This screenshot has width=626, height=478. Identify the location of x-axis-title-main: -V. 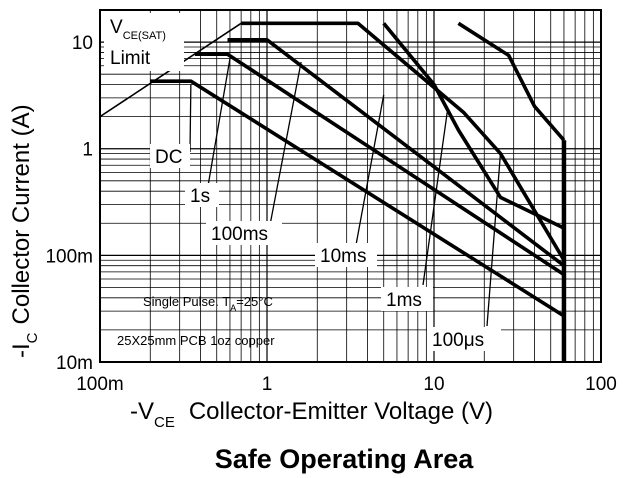
(142, 411).